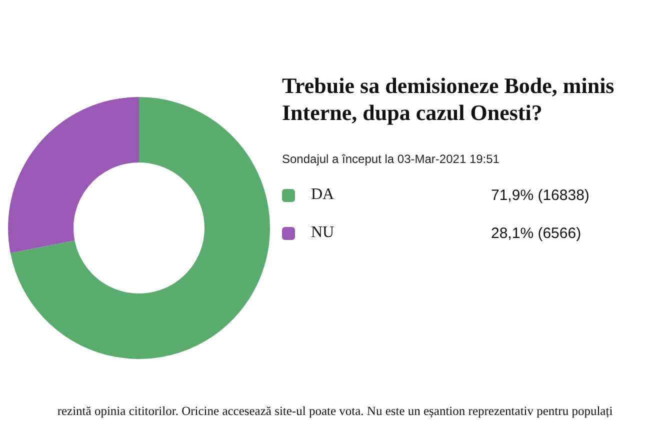 The image size is (670, 447). What do you see at coordinates (449, 99) in the screenshot?
I see `chart-title: Trebuie sa demisioneze Bode, minis Interne, dupa cazul Onesti?` at bounding box center [449, 99].